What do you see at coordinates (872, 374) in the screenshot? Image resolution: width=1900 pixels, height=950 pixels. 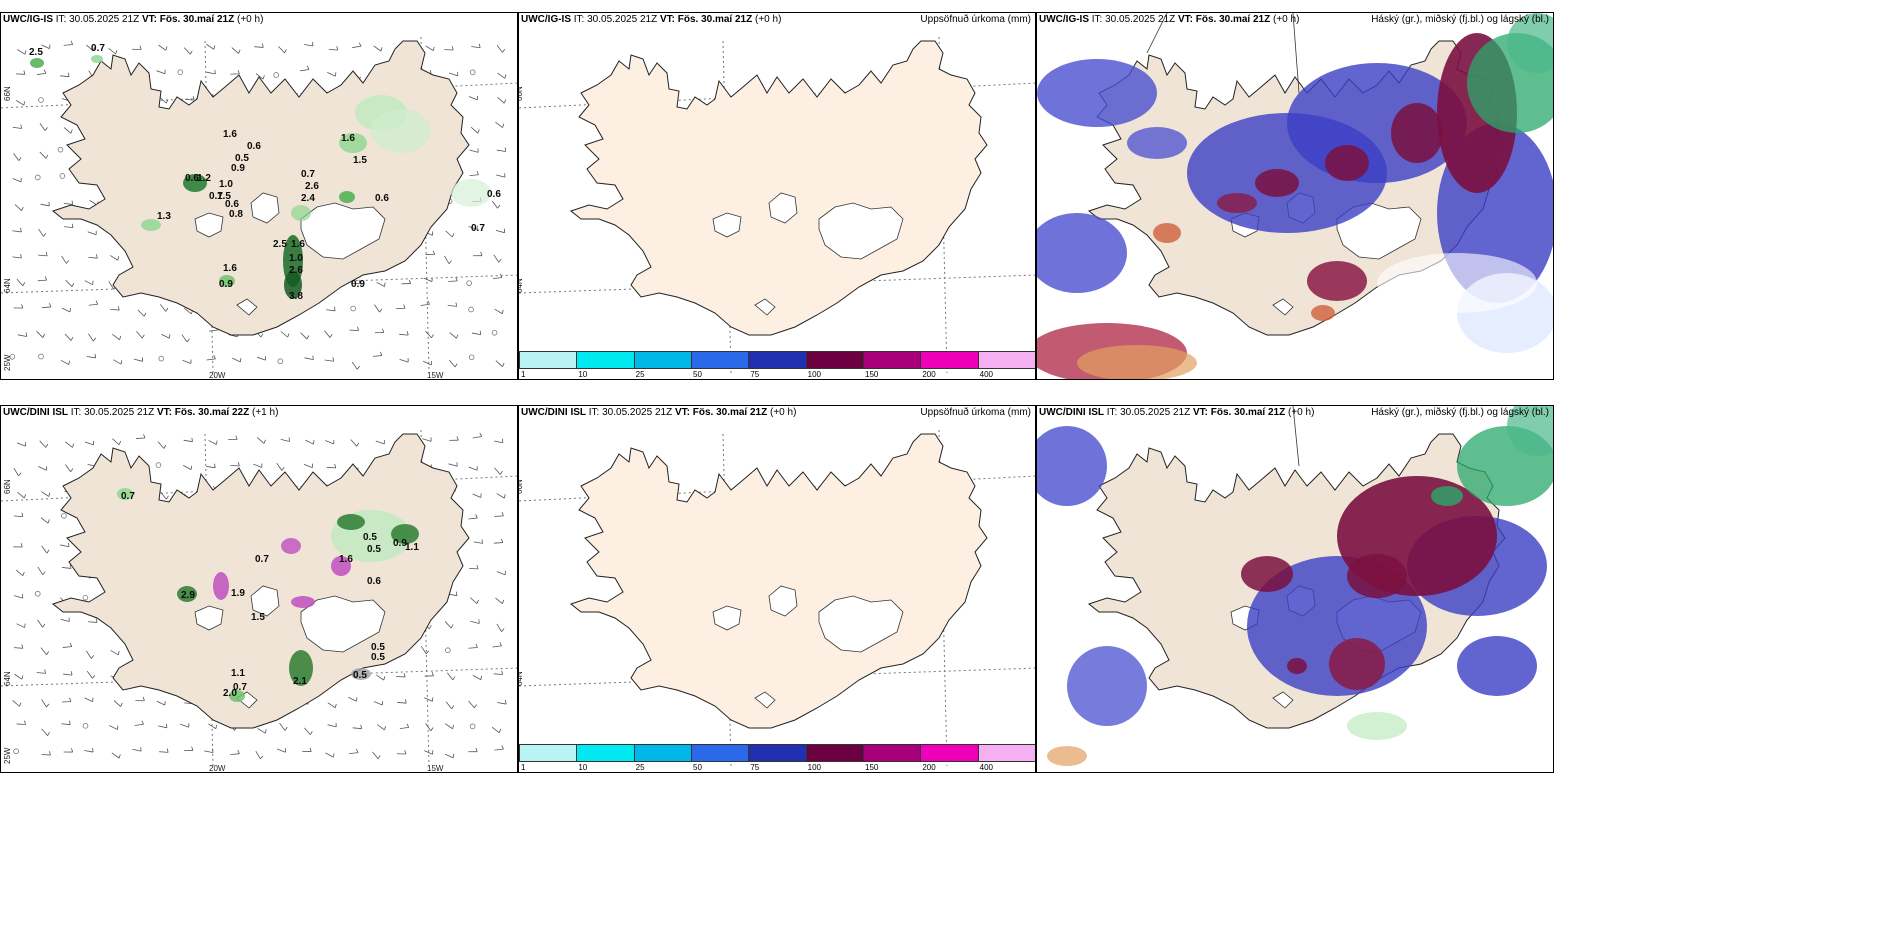 I see `colorbar-tick-label: 150` at bounding box center [872, 374].